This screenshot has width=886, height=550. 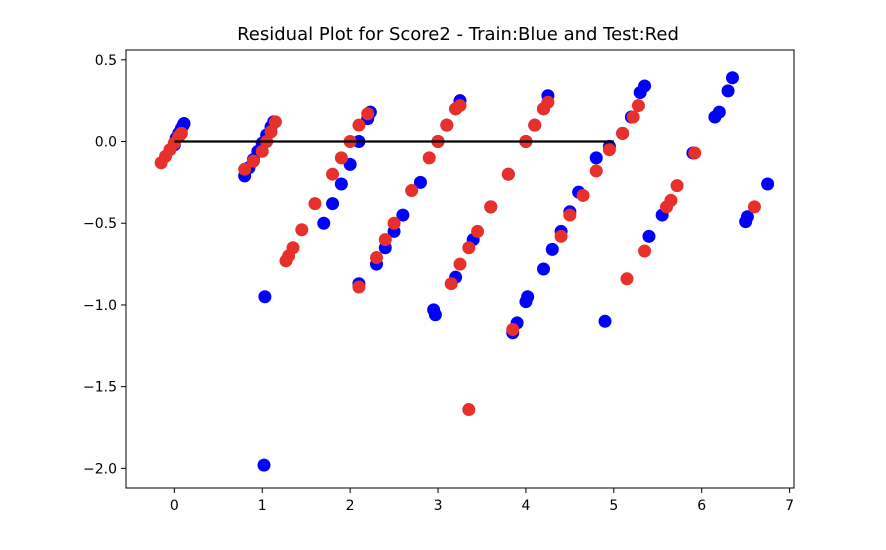 I want to click on x-tick-label: 2, so click(x=350, y=506).